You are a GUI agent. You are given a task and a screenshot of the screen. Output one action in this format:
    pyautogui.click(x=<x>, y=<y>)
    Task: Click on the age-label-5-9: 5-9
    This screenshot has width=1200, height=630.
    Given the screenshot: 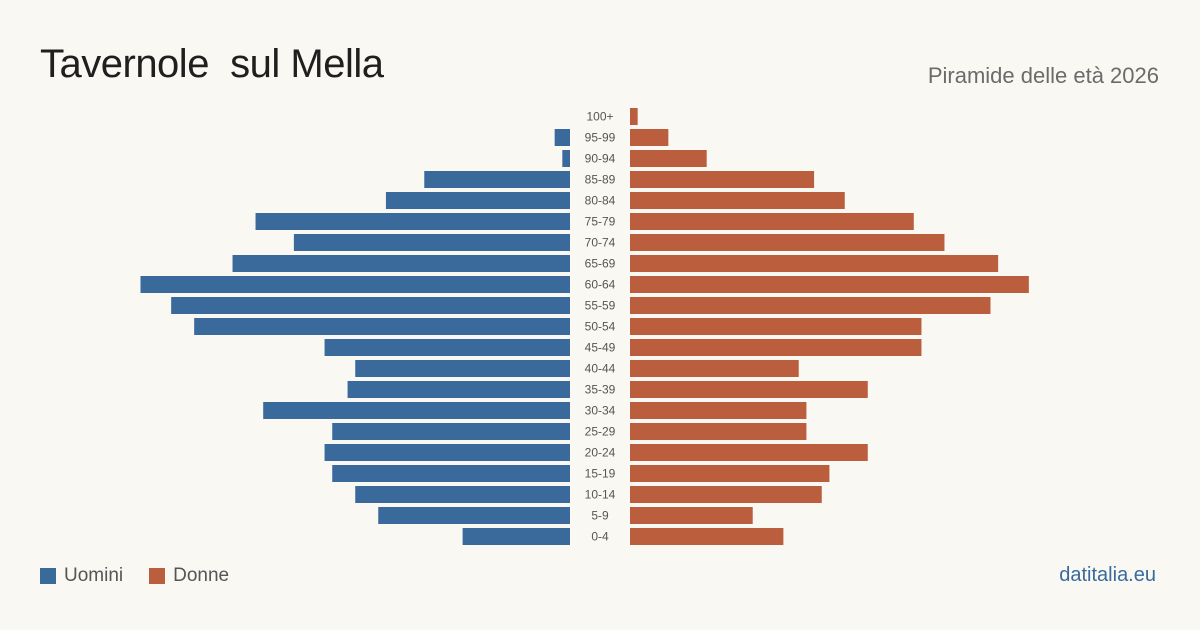 What is the action you would take?
    pyautogui.click(x=600, y=516)
    